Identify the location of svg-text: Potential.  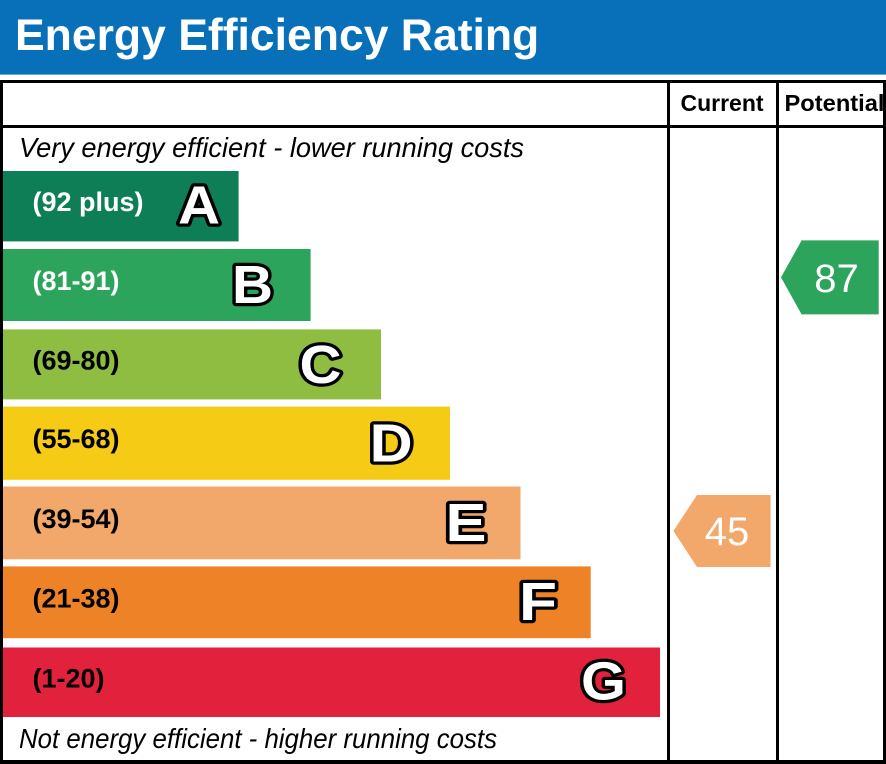
(835, 103).